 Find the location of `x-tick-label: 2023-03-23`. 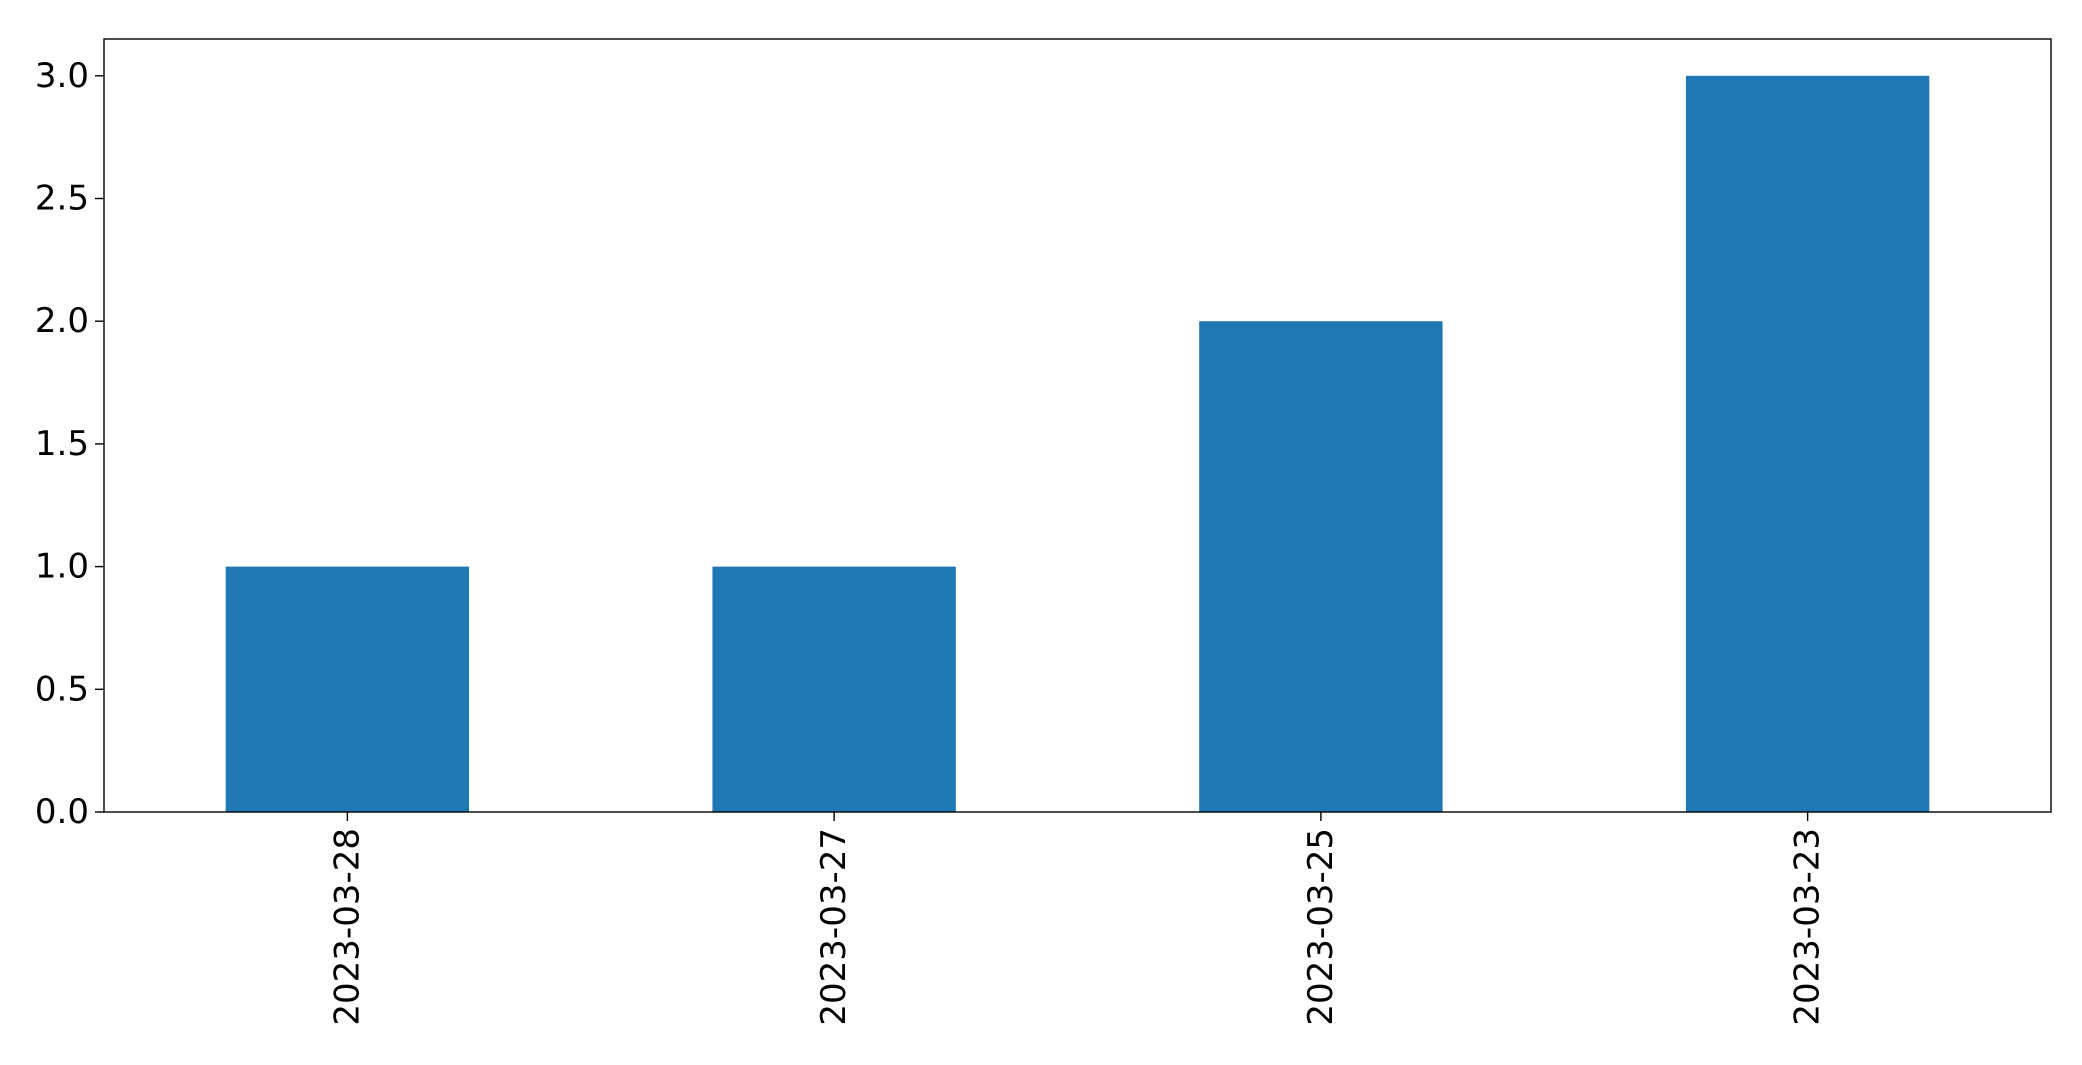

x-tick-label: 2023-03-23 is located at coordinates (1808, 927).